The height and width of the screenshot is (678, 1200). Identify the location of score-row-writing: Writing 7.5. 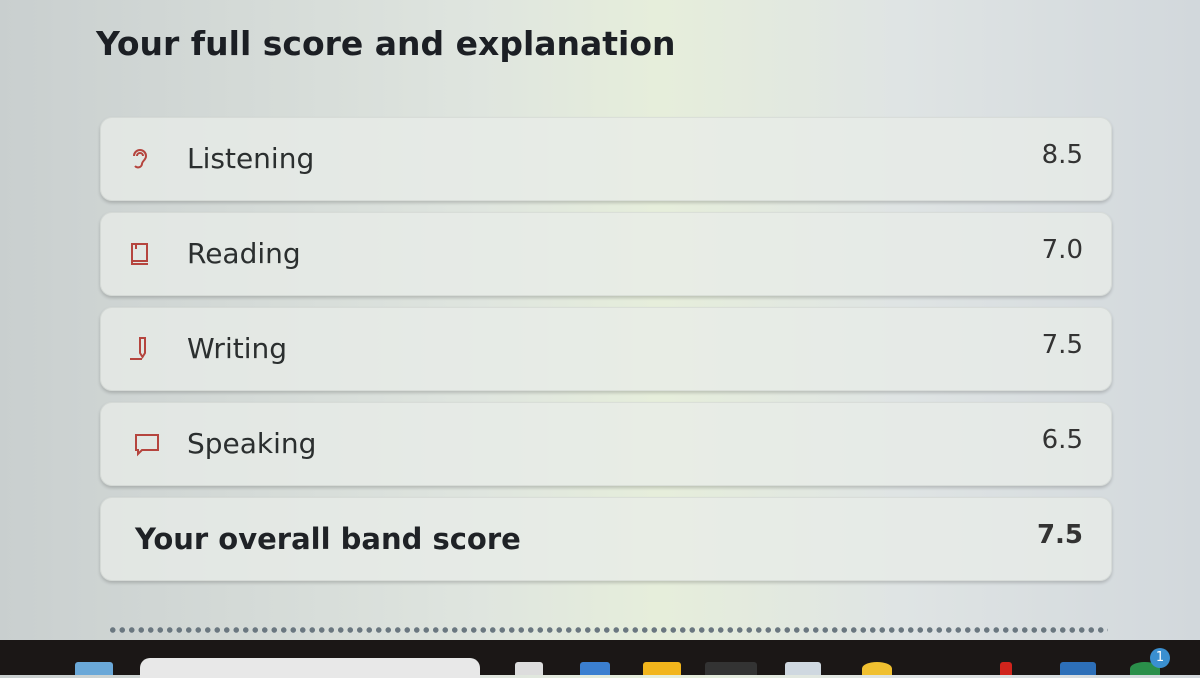
(606, 349).